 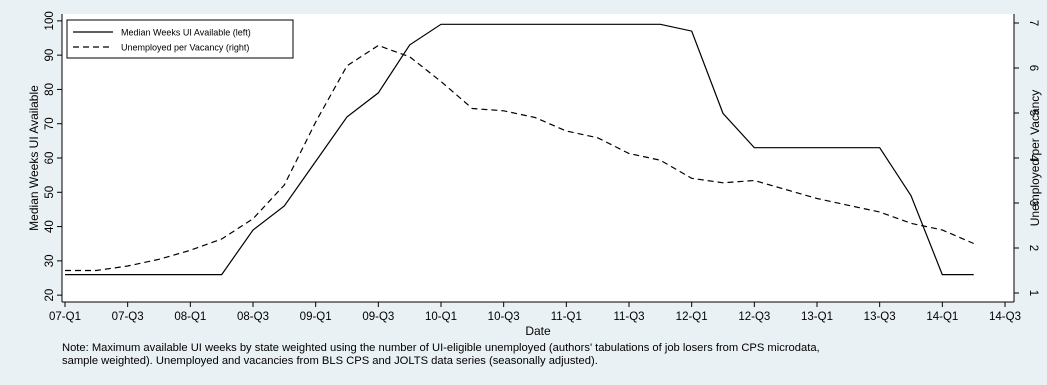 What do you see at coordinates (50, 123) in the screenshot?
I see `y-left-tick-label: 70` at bounding box center [50, 123].